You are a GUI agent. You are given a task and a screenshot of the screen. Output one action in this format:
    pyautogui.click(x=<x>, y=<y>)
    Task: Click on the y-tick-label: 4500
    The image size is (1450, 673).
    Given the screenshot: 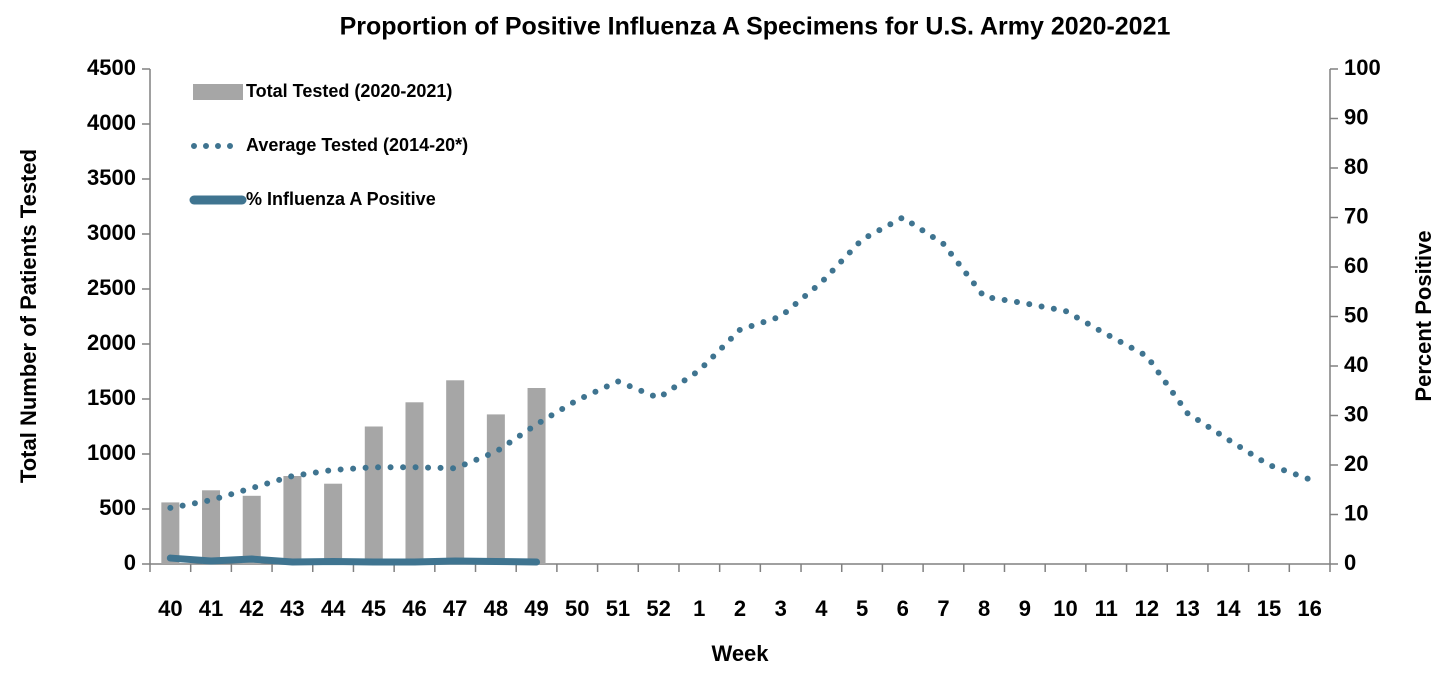 What is the action you would take?
    pyautogui.click(x=111, y=67)
    